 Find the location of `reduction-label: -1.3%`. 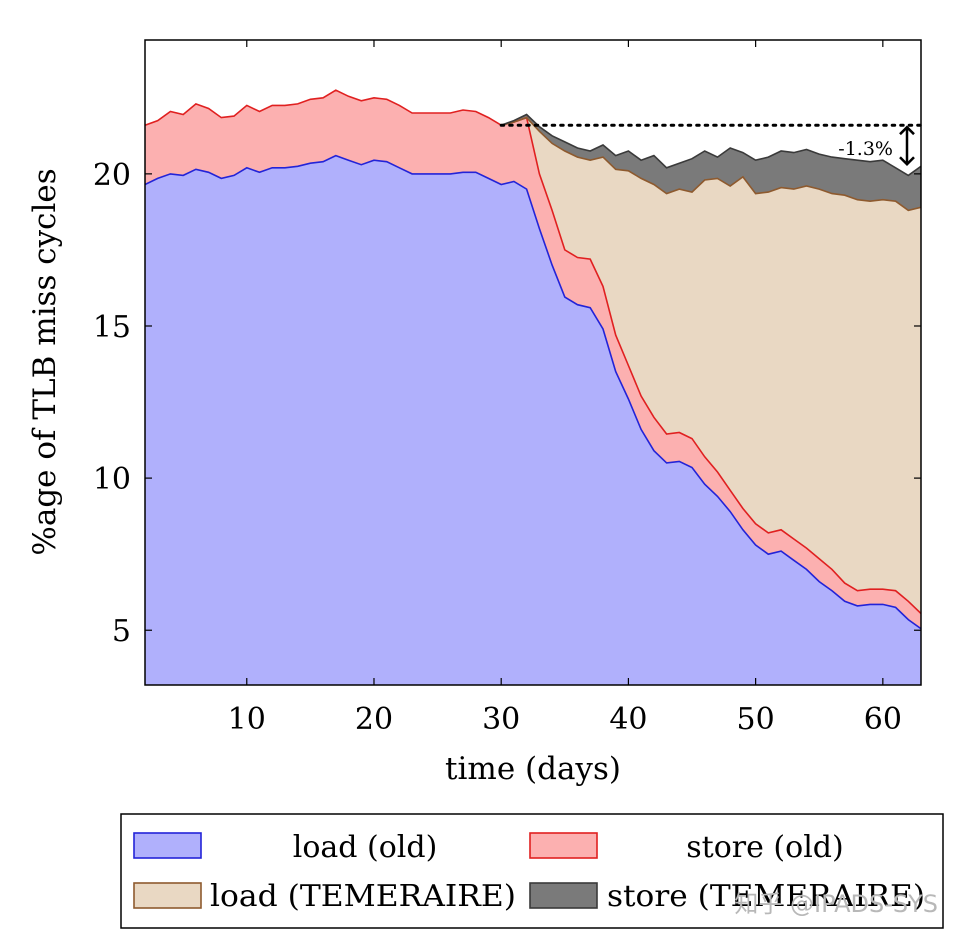

reduction-label: -1.3% is located at coordinates (865, 149).